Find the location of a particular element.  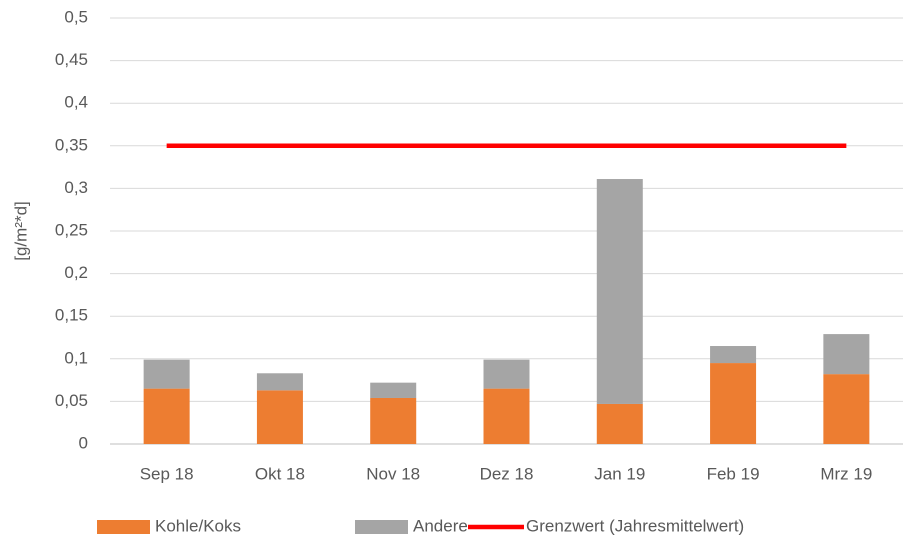

y-axis-label: [g/m²*d] is located at coordinates (20, 231).